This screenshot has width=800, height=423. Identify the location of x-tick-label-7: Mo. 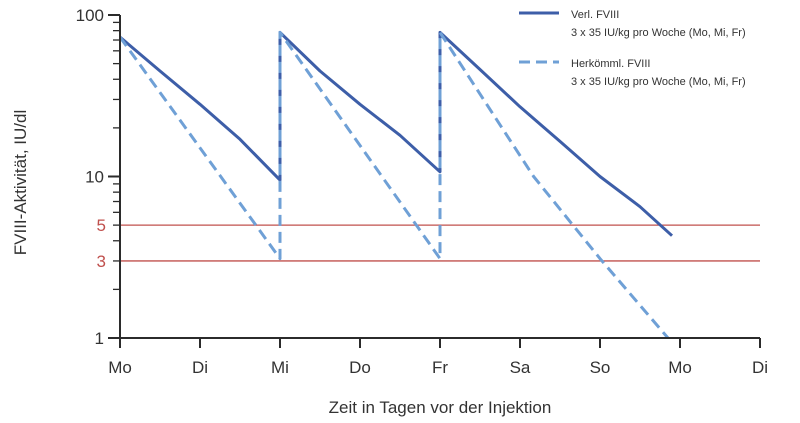
(680, 367).